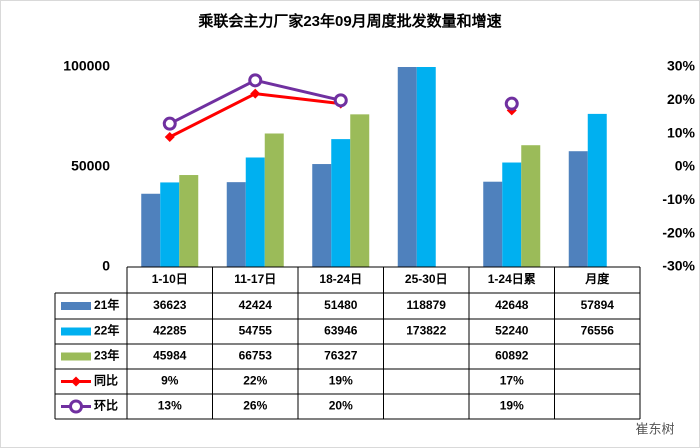 The width and height of the screenshot is (700, 448). What do you see at coordinates (170, 406) in the screenshot?
I see `table-cell: 13%` at bounding box center [170, 406].